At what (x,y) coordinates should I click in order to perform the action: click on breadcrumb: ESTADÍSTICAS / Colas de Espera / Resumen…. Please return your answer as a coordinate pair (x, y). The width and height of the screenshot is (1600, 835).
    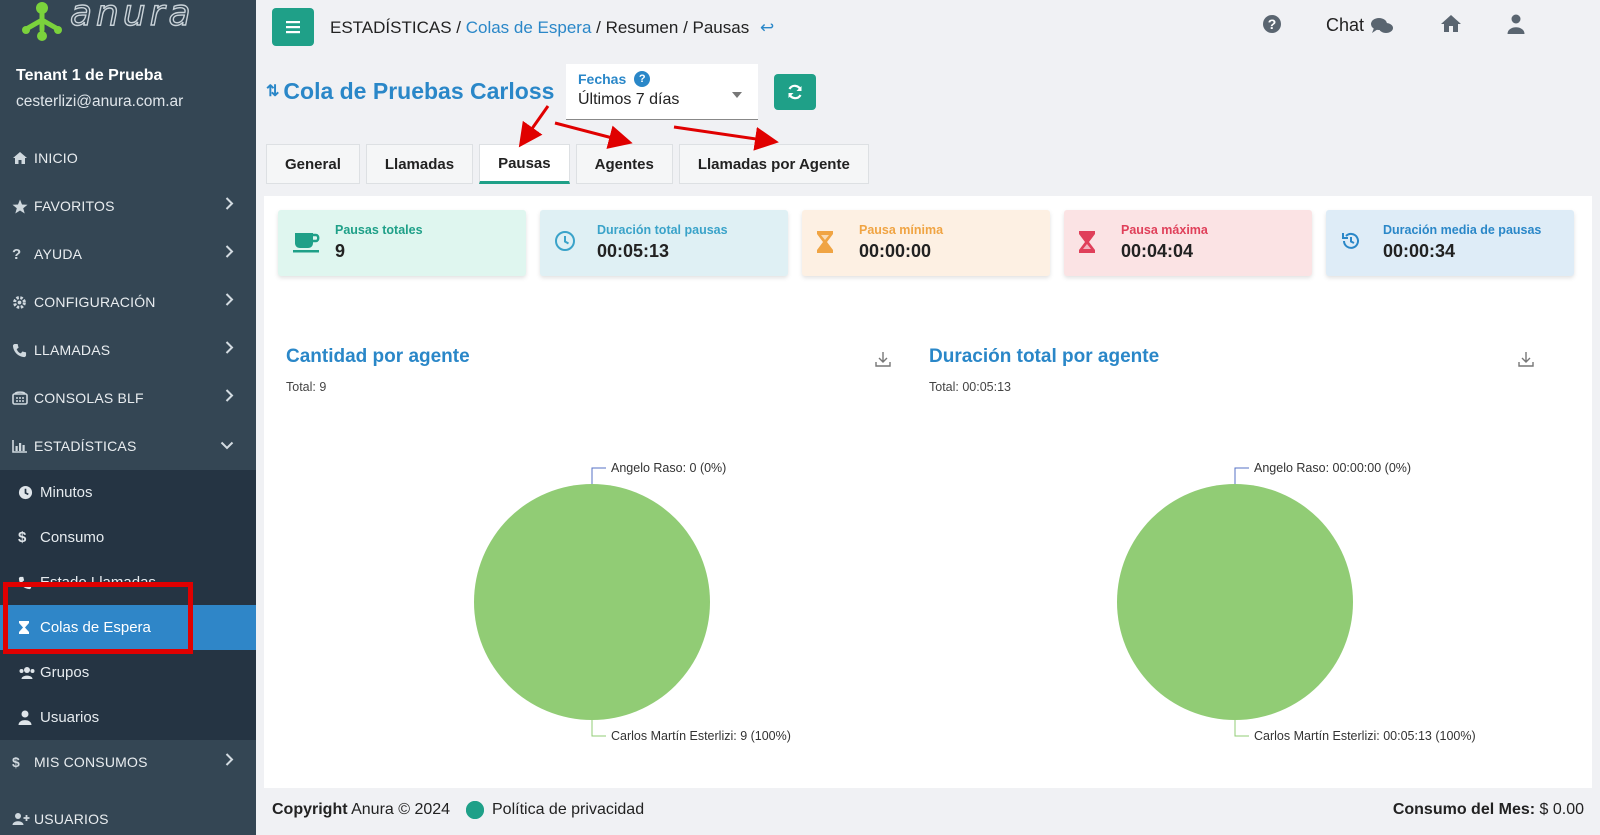
    Looking at the image, I should click on (552, 27).